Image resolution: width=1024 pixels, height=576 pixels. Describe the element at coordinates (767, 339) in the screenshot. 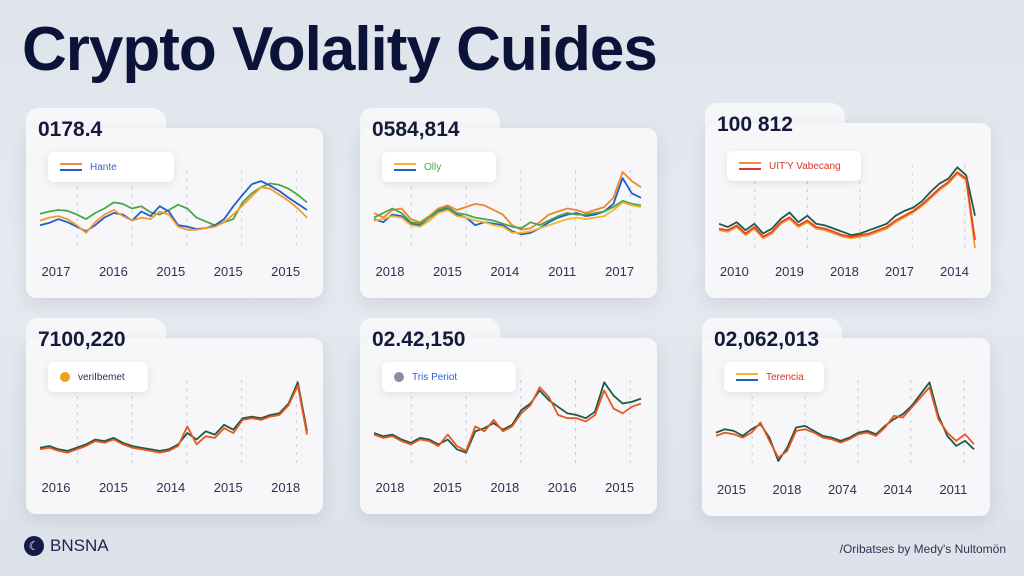

I see `chart-title-value: 02,062,013` at that location.